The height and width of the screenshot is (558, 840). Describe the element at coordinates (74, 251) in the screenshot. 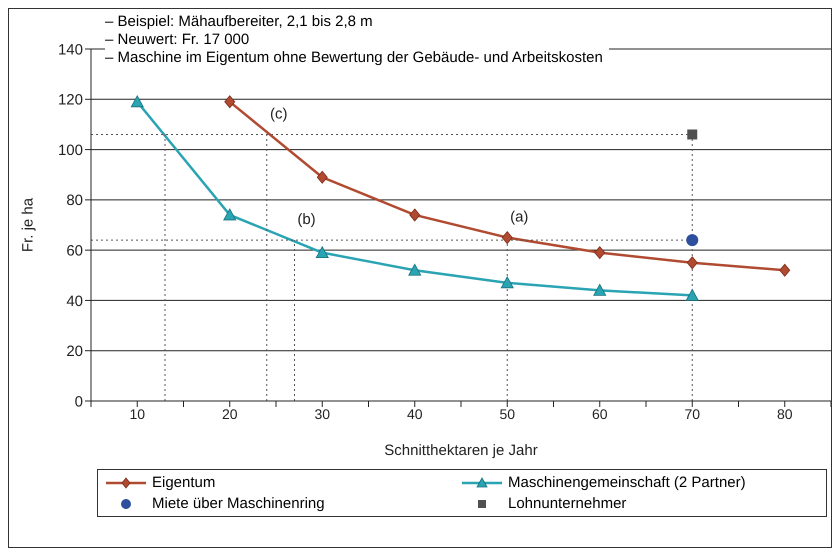

I see `y-tick-label: 60` at that location.